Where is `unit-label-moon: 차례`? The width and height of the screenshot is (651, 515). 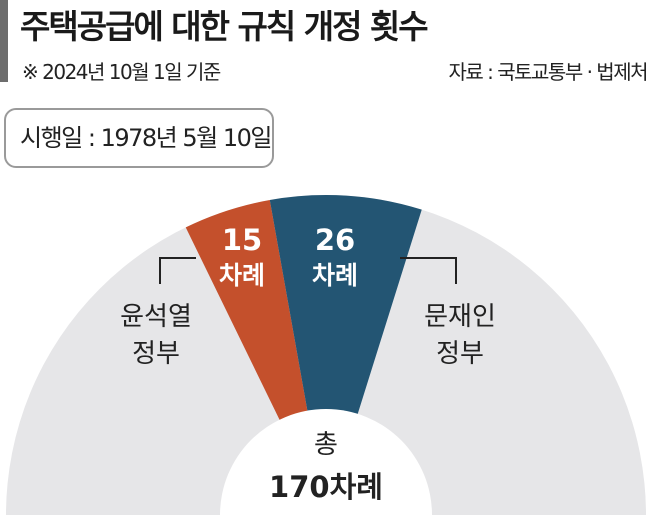
unit-label-moon: 차례 is located at coordinates (335, 275).